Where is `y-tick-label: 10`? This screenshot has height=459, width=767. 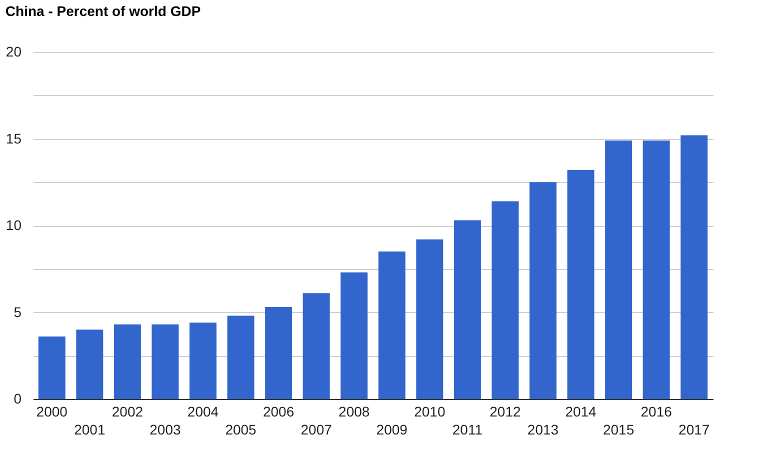 y-tick-label: 10 is located at coordinates (14, 225).